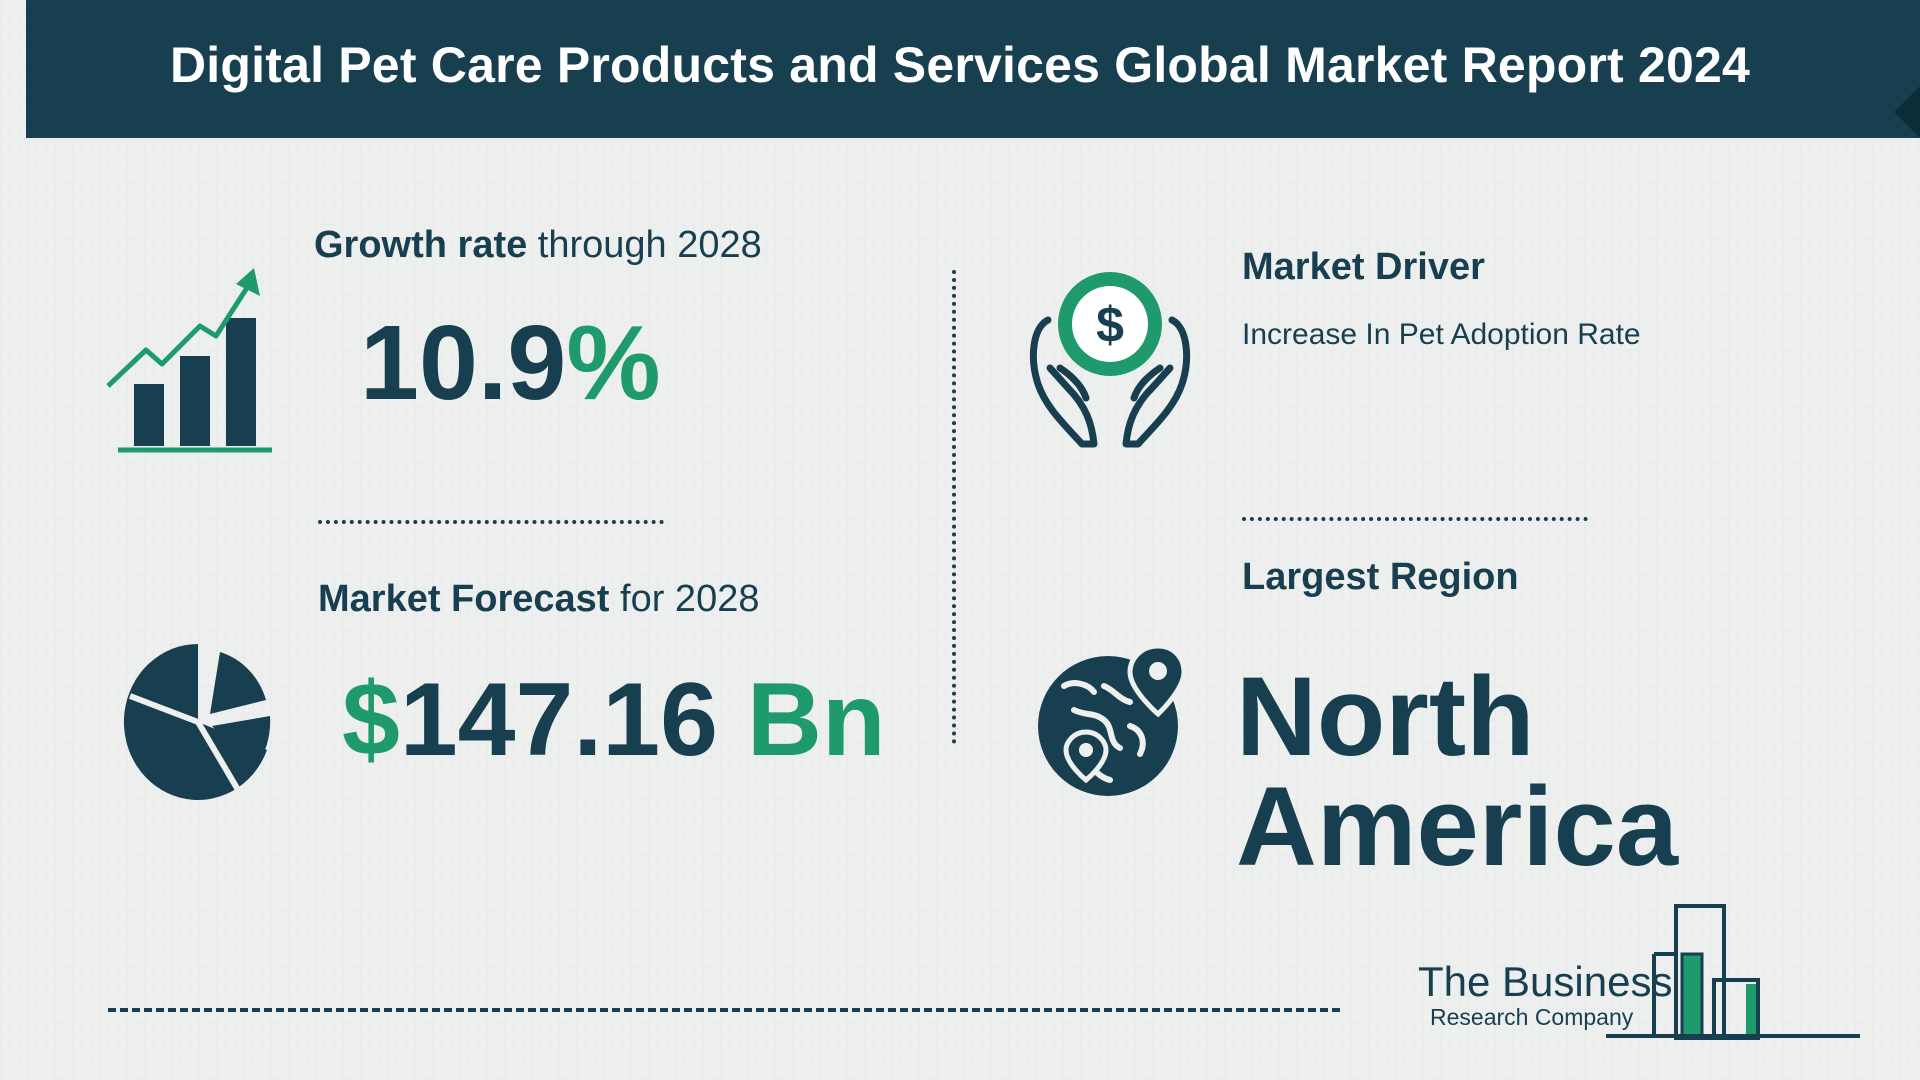 This screenshot has width=1920, height=1080. Describe the element at coordinates (463, 363) in the screenshot. I see `growth-rate-number: 10.9` at that location.